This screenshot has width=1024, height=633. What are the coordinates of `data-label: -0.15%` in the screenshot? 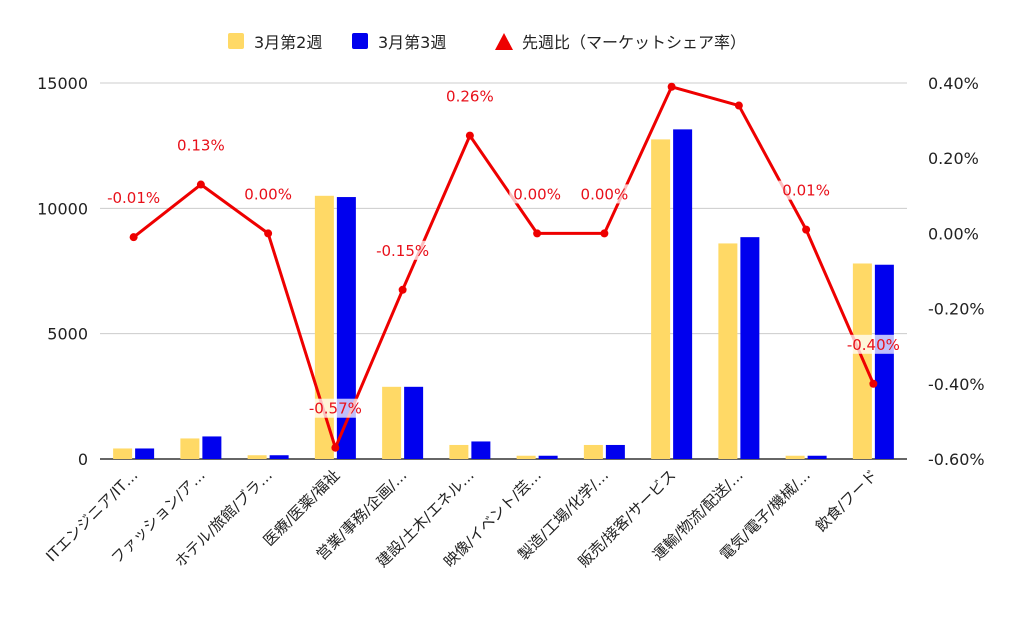 It's located at (402, 251).